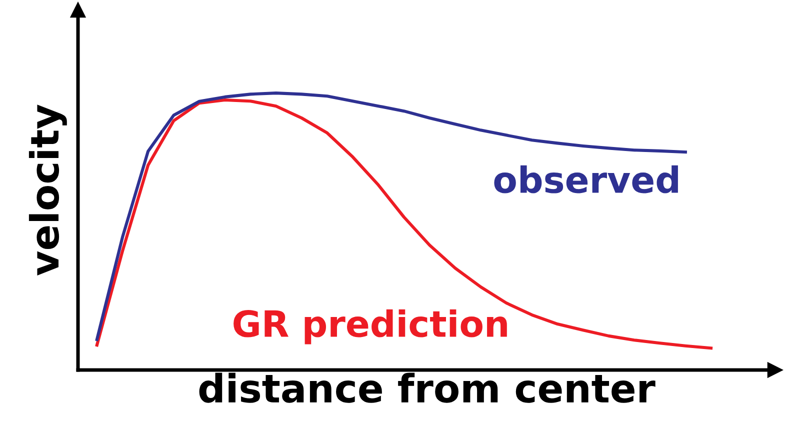  I want to click on series-label: GR prediction, so click(370, 326).